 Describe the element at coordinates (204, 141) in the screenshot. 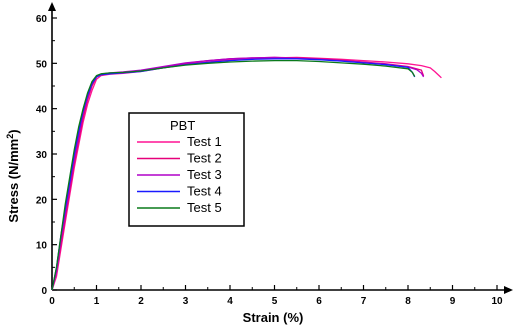

I see `legend-label-test-1: Test 1` at that location.